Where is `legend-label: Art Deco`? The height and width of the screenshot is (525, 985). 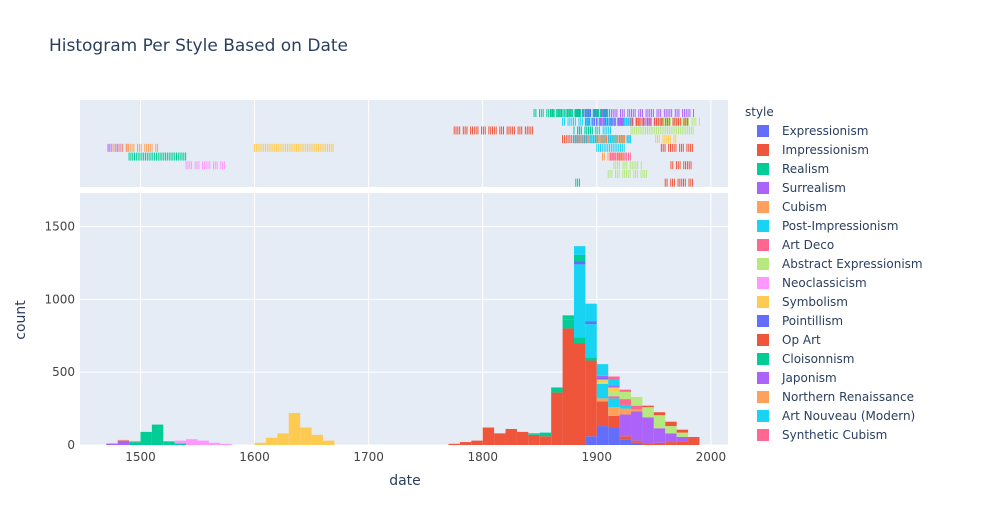
legend-label: Art Deco is located at coordinates (808, 245).